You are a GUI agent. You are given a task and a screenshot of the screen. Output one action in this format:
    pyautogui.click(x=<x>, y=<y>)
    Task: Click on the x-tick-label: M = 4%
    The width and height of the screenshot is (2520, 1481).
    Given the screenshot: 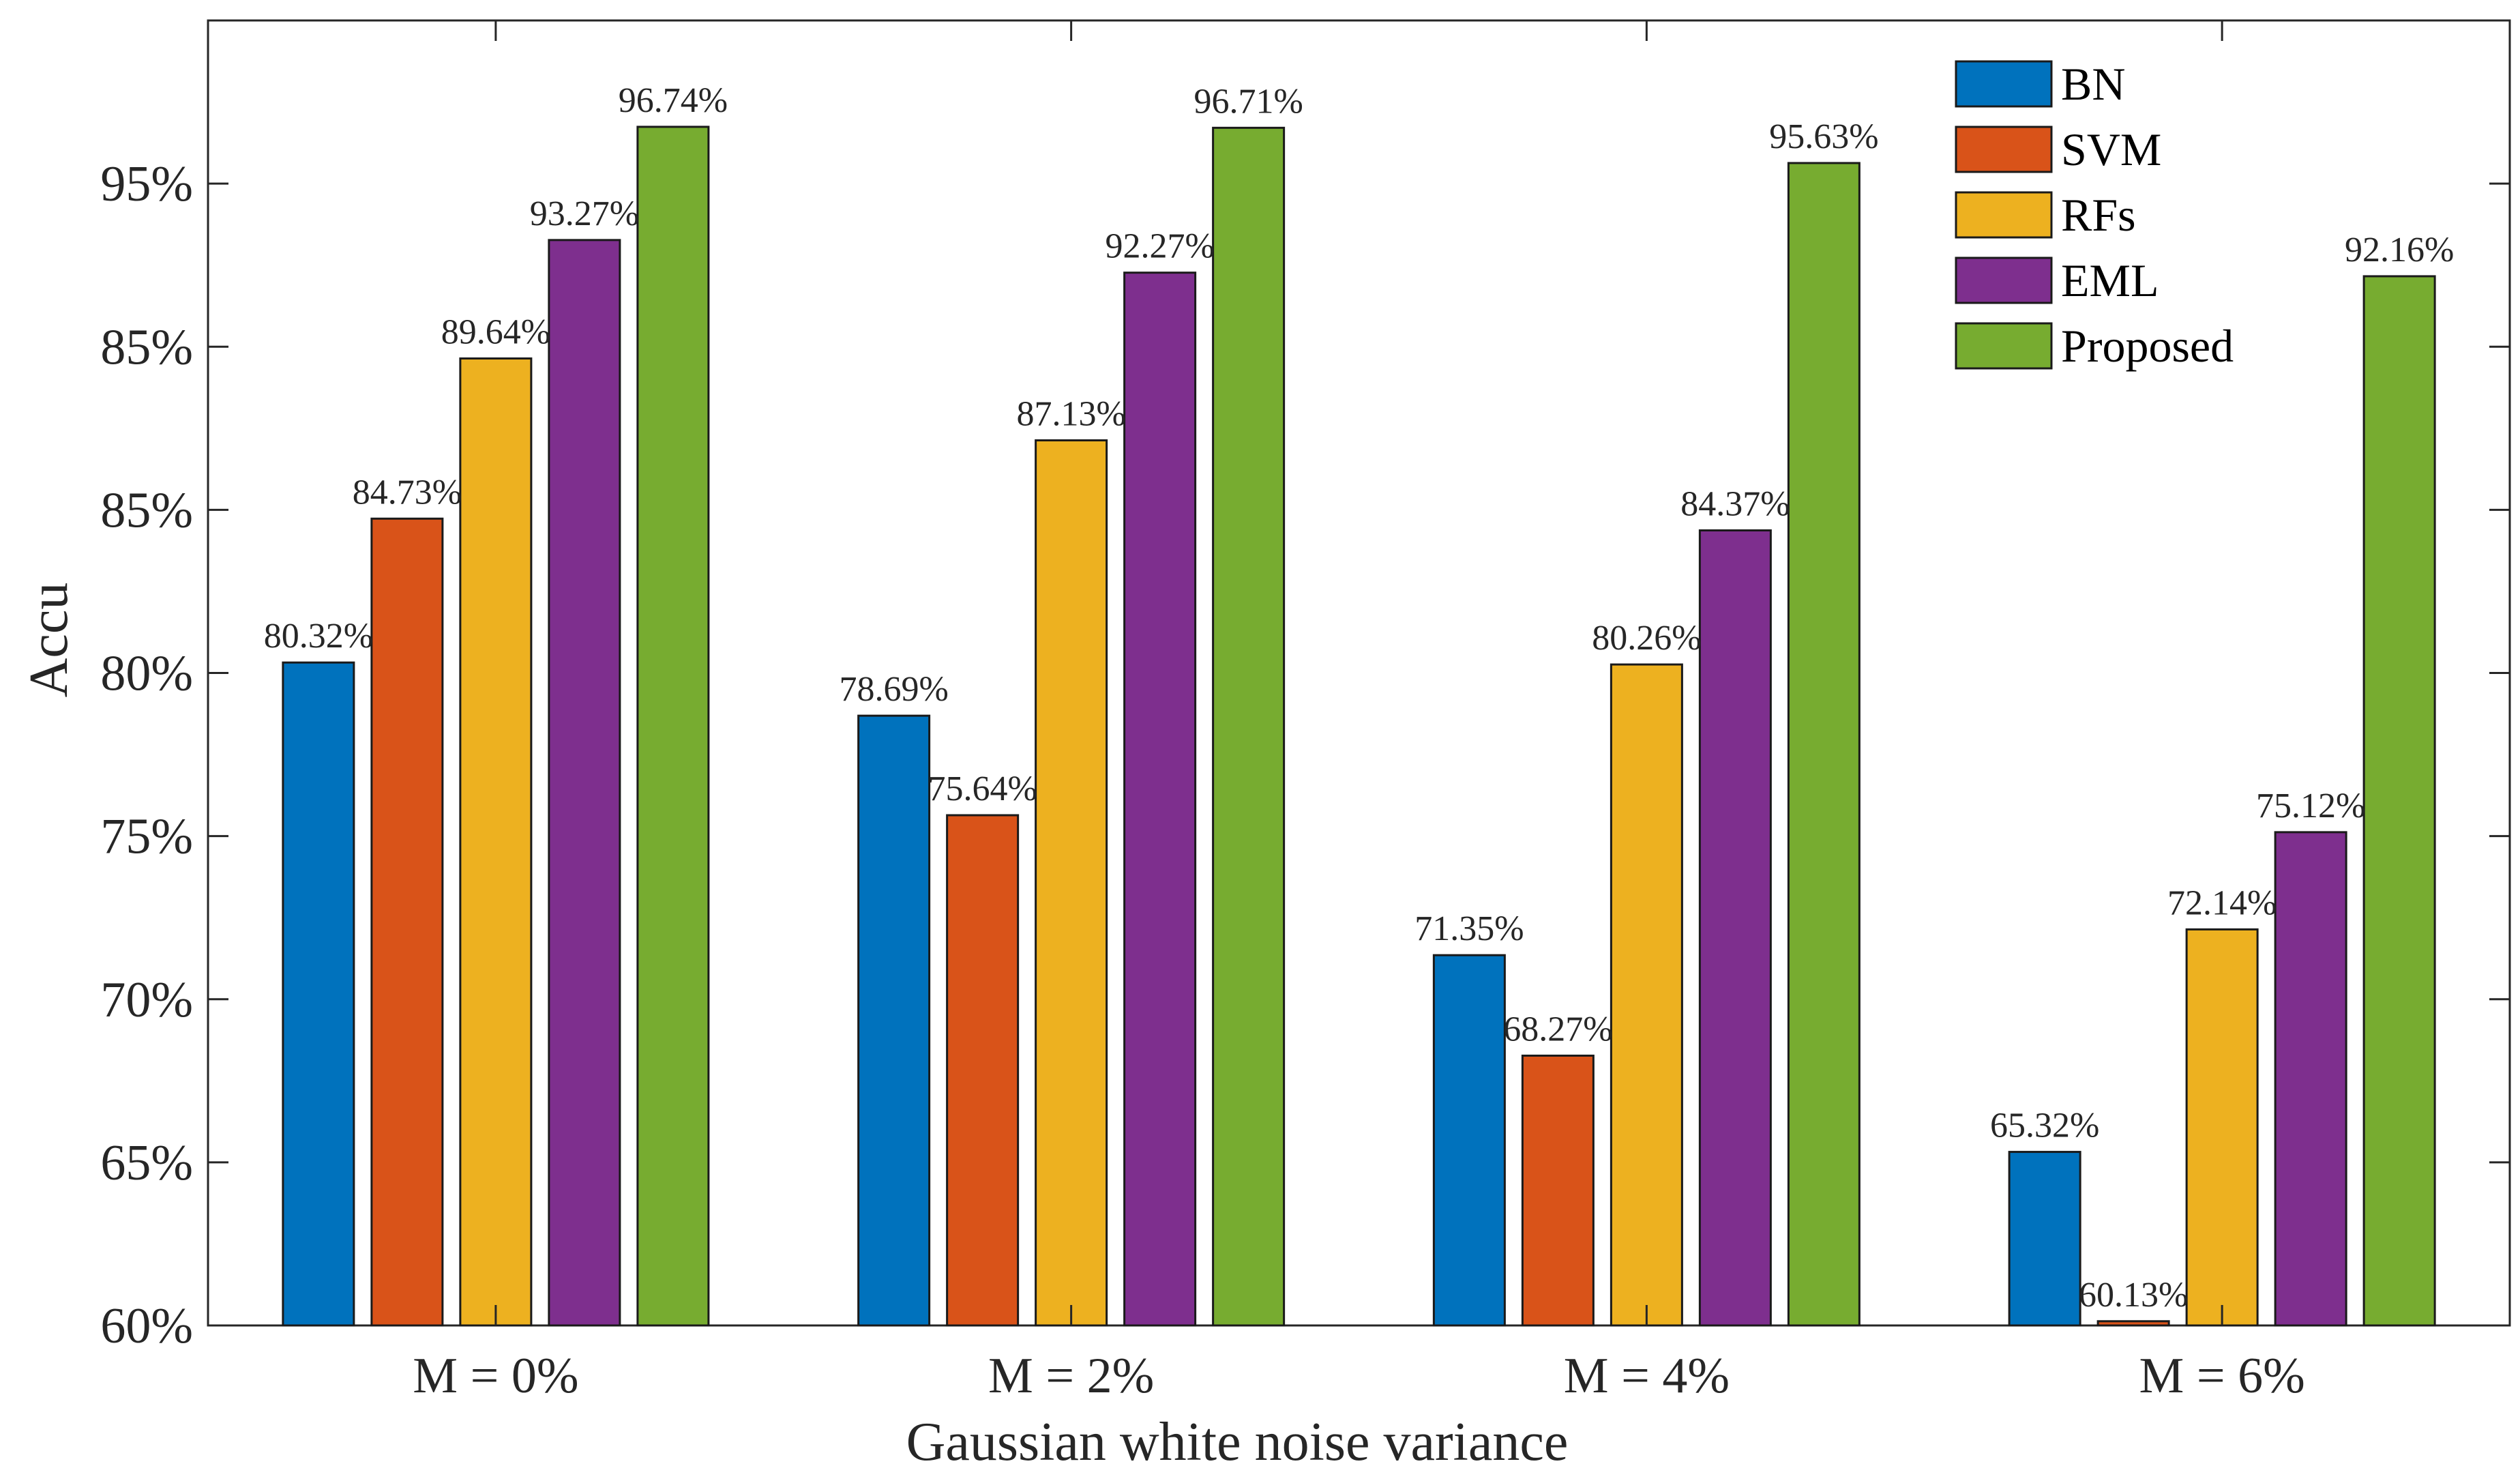 What is the action you would take?
    pyautogui.click(x=1647, y=1376)
    